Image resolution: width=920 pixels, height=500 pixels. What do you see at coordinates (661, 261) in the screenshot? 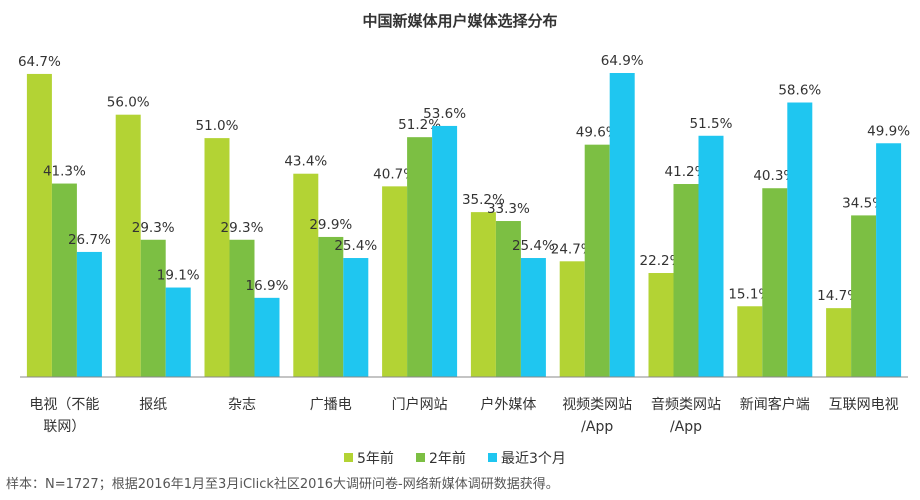
I see `data-label: 22.2%` at bounding box center [661, 261].